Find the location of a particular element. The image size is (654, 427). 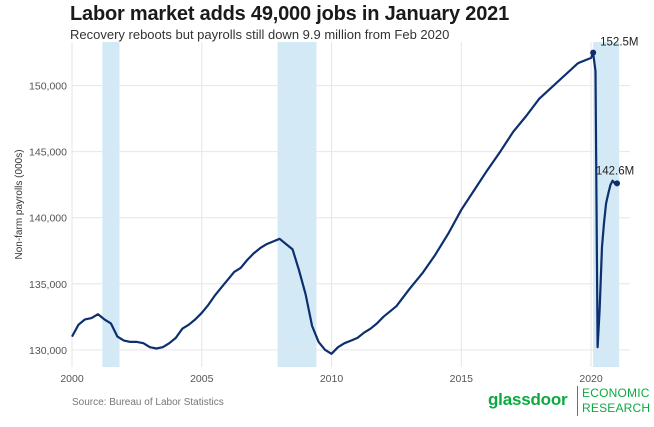

logo-divider is located at coordinates (577, 401).